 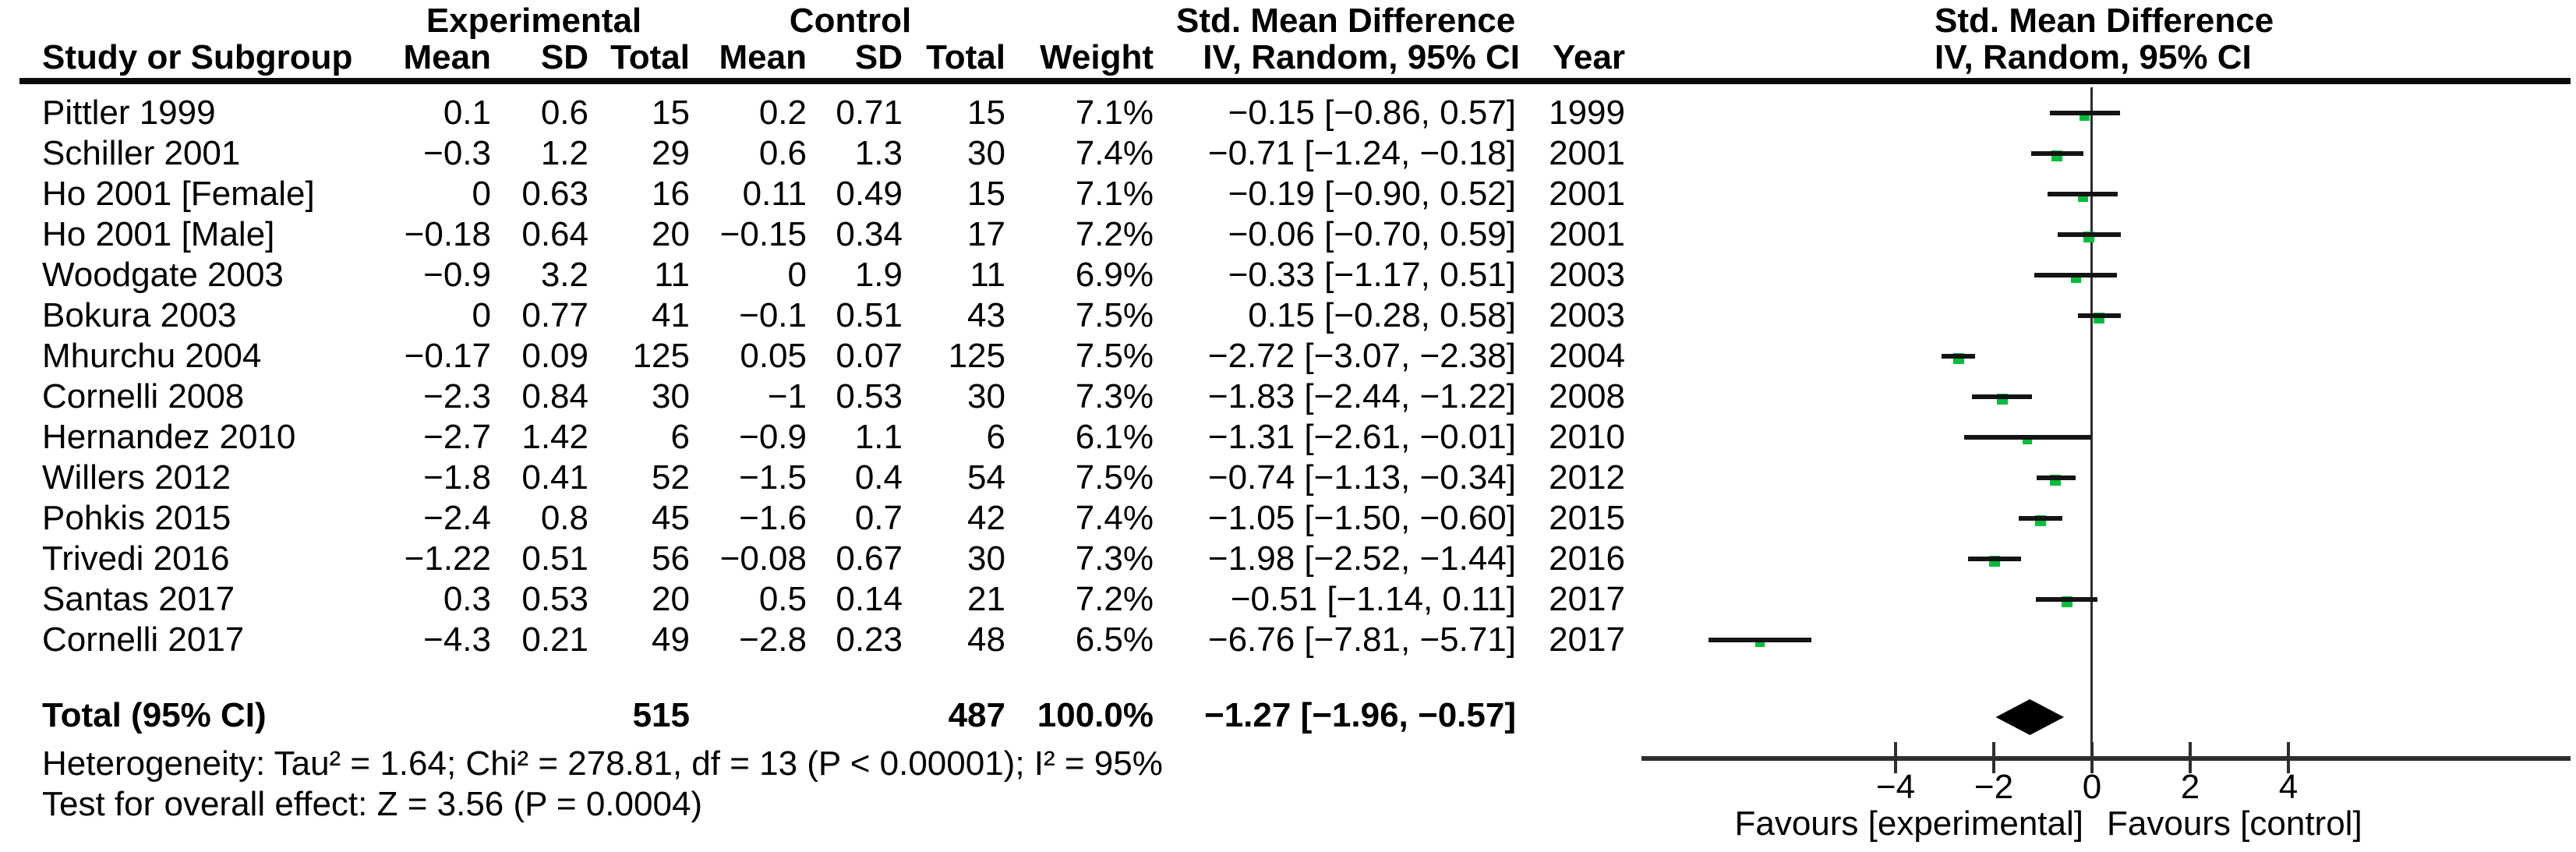 I want to click on study-name-cell: Trivedi 2016, so click(x=136, y=558).